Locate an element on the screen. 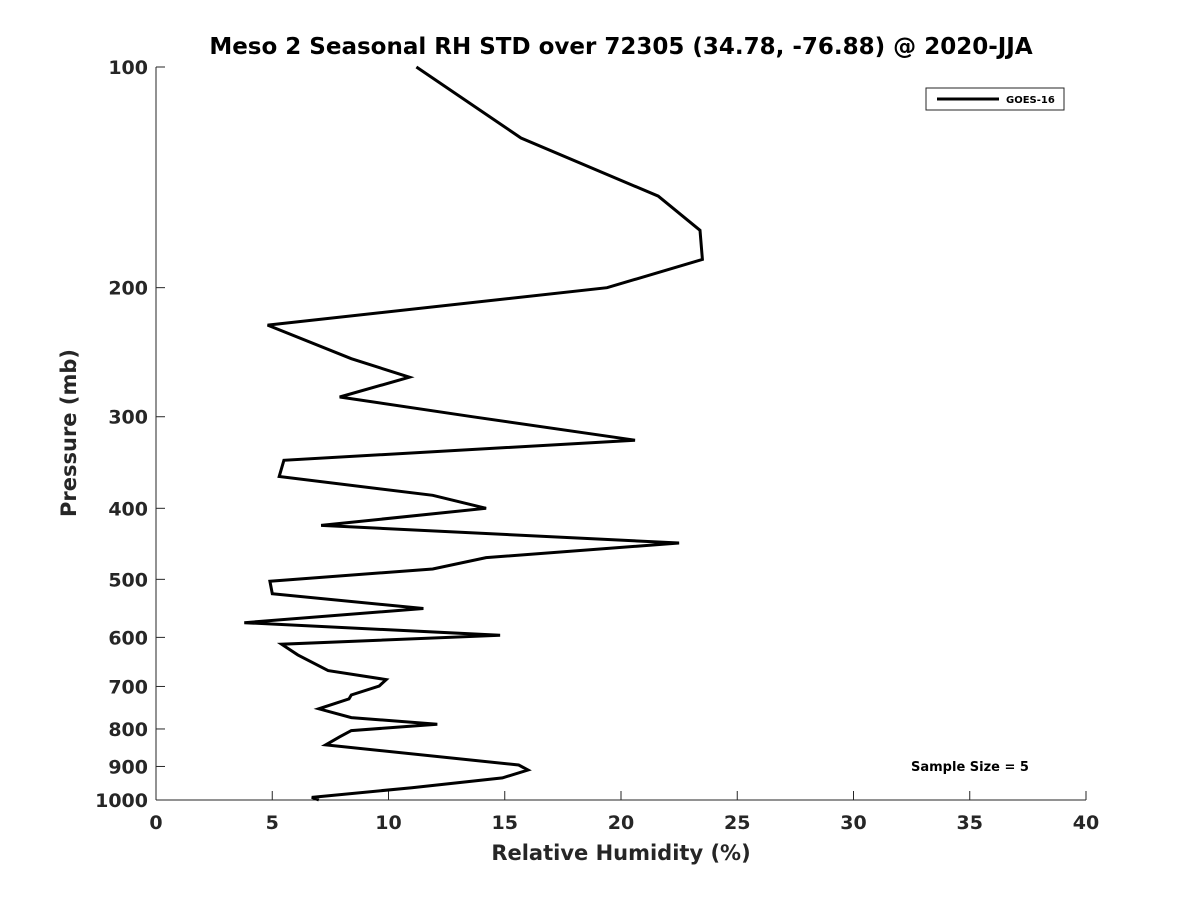 The image size is (1200, 900). y-tick-label: 600 is located at coordinates (128, 638).